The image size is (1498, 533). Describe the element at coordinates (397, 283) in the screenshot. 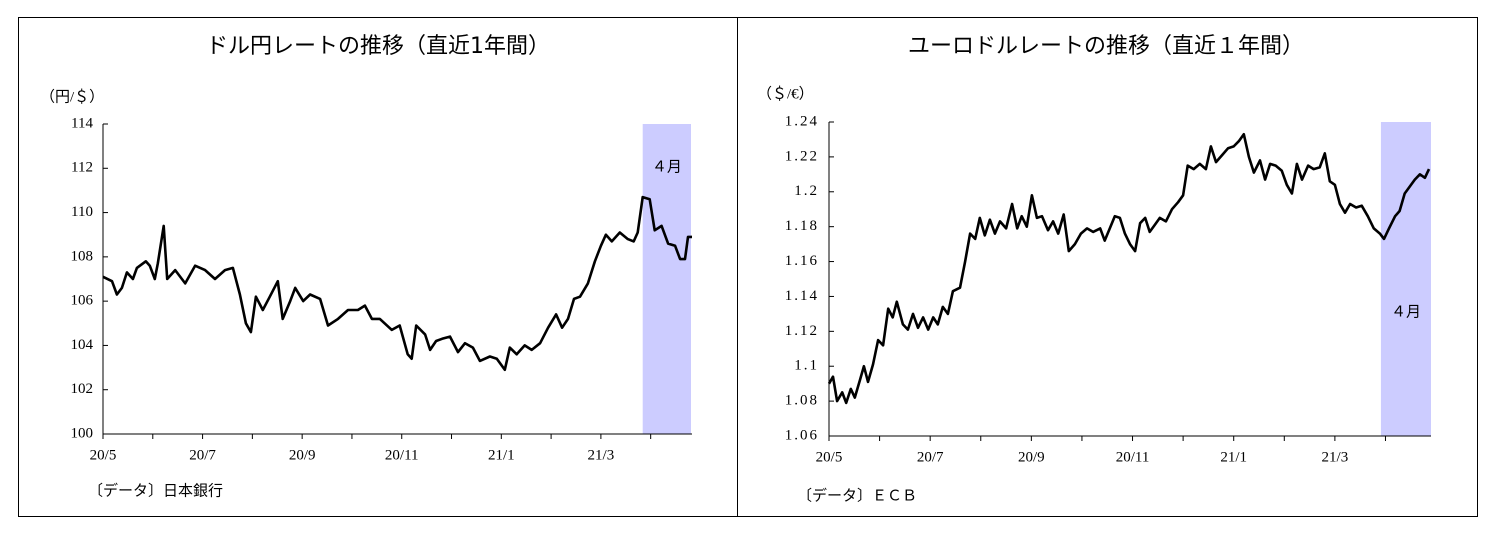

I see `line-series` at that location.